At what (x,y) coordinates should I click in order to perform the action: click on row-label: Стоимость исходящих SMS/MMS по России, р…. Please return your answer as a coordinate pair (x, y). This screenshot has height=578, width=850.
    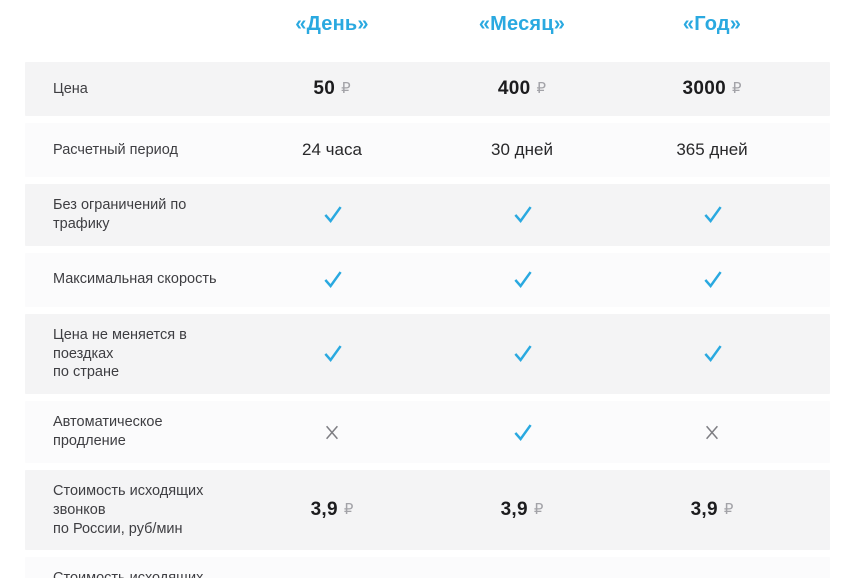
    Looking at the image, I should click on (131, 573).